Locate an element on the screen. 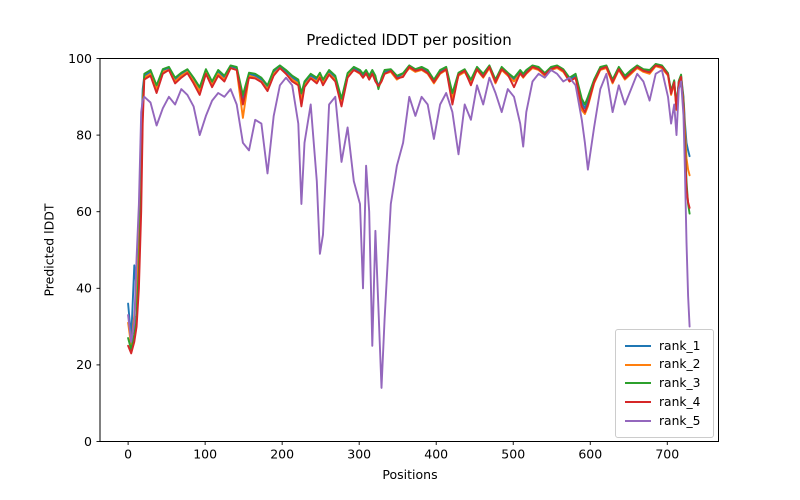 This screenshot has width=800, height=500. x-tick-label: 600 is located at coordinates (590, 454).